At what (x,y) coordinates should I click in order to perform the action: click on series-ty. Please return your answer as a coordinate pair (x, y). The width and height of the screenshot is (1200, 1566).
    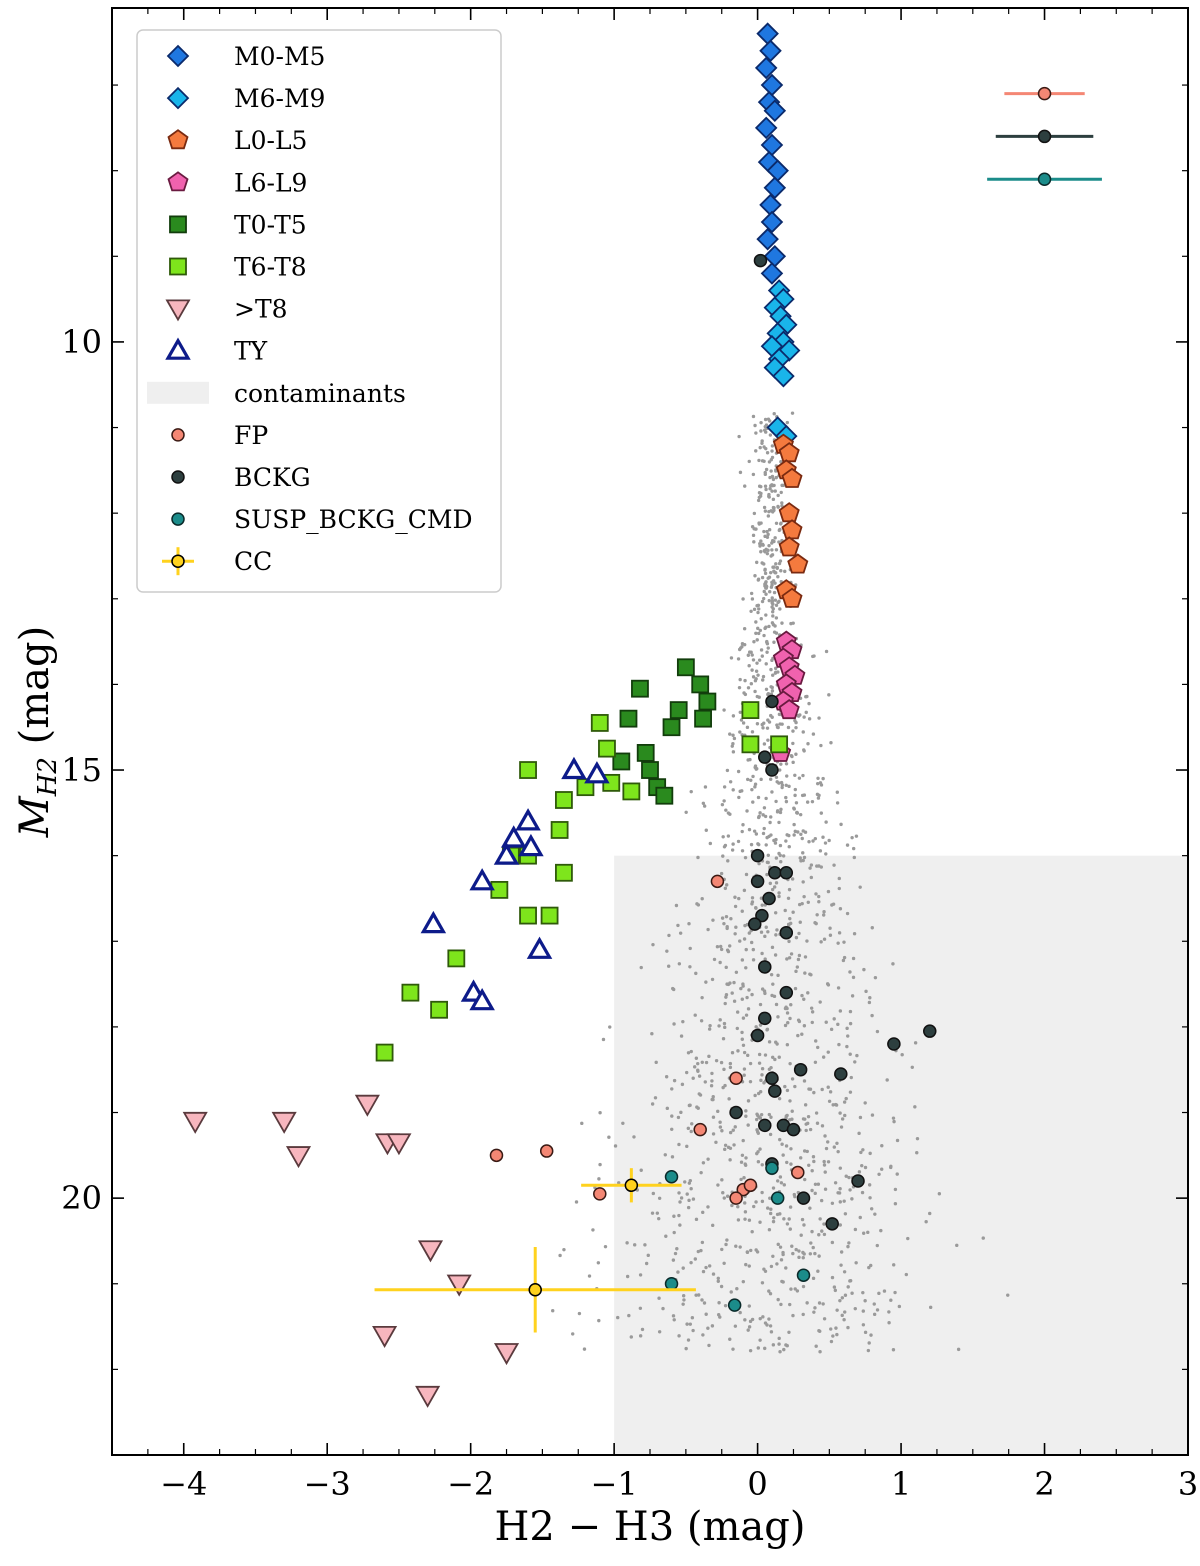
    Looking at the image, I should click on (515, 883).